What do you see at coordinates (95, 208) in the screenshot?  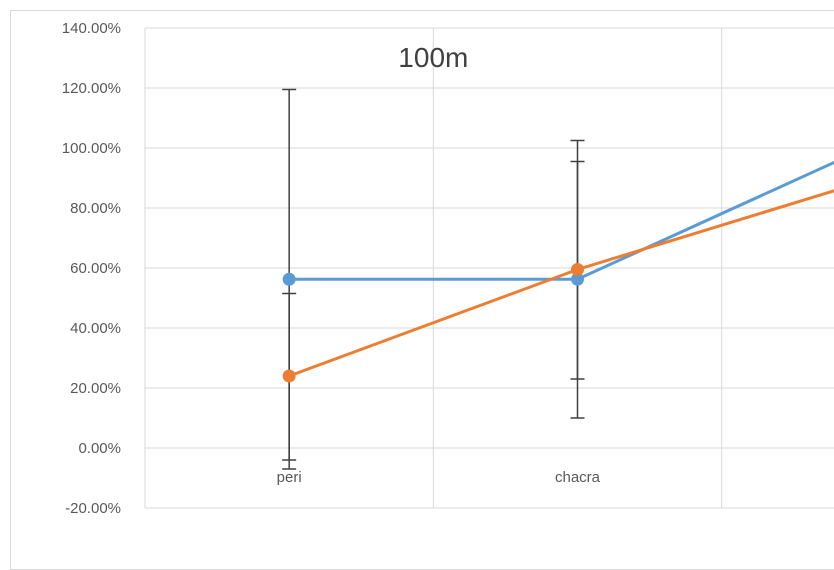 I see `y-tick-label: 80.00%` at bounding box center [95, 208].